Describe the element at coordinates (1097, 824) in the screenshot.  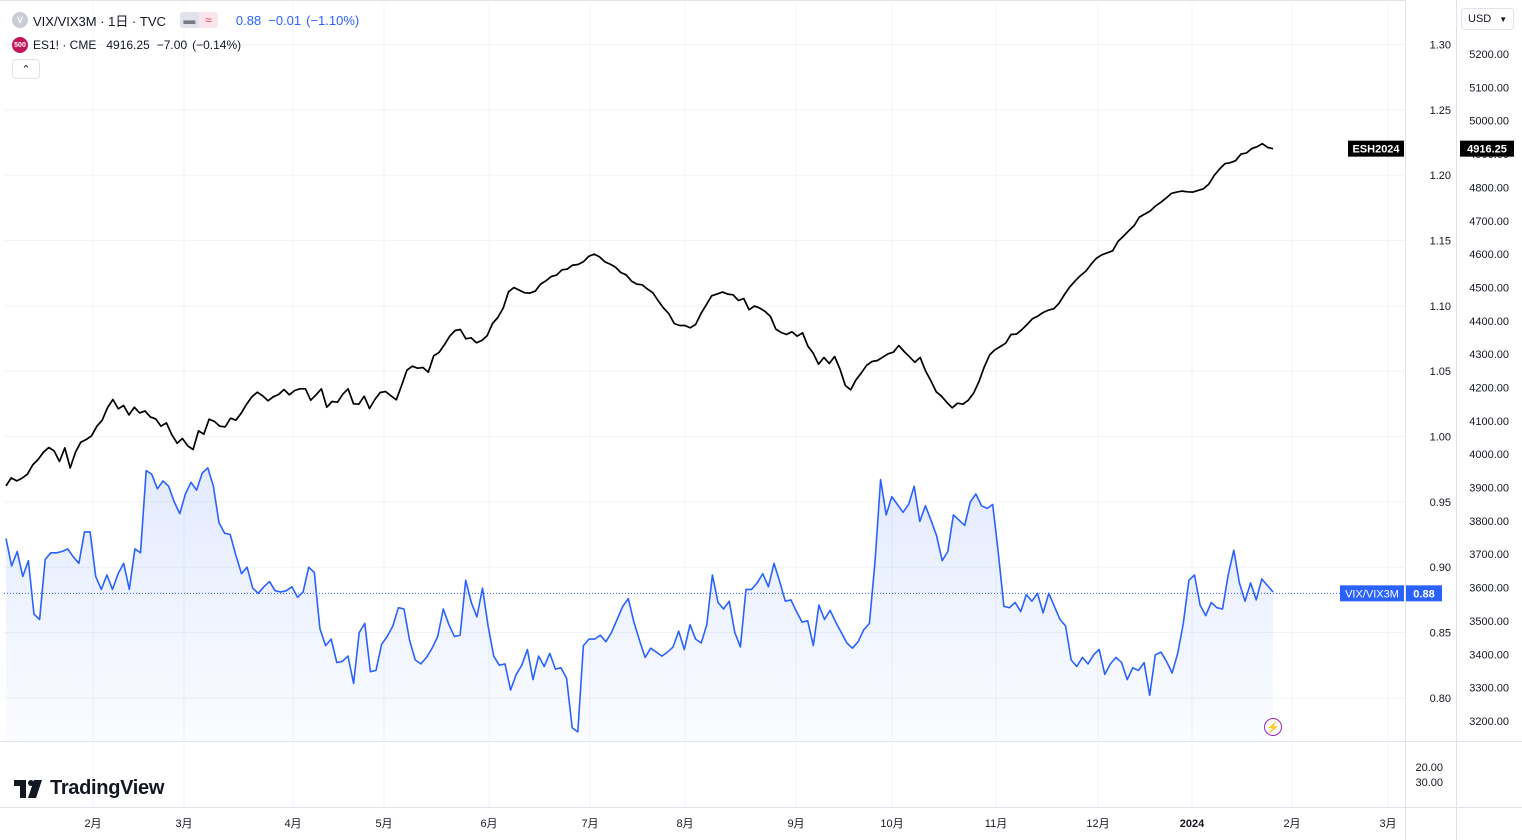
I see `time-axis-tick: 12月` at that location.